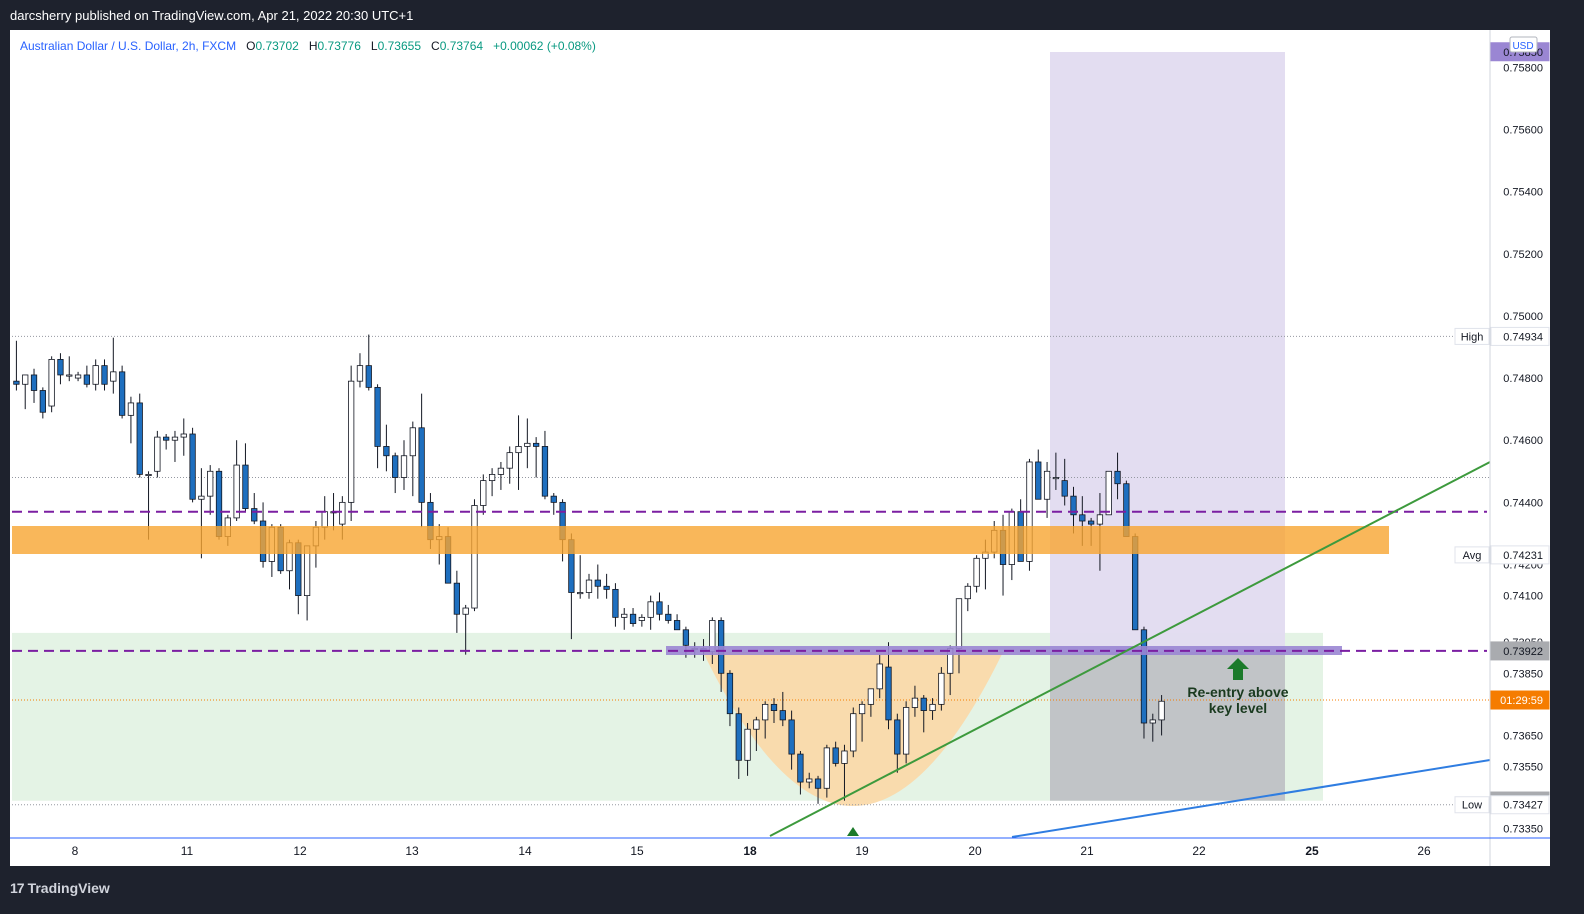  What do you see at coordinates (1523, 44) in the screenshot?
I see `currency-badge` at bounding box center [1523, 44].